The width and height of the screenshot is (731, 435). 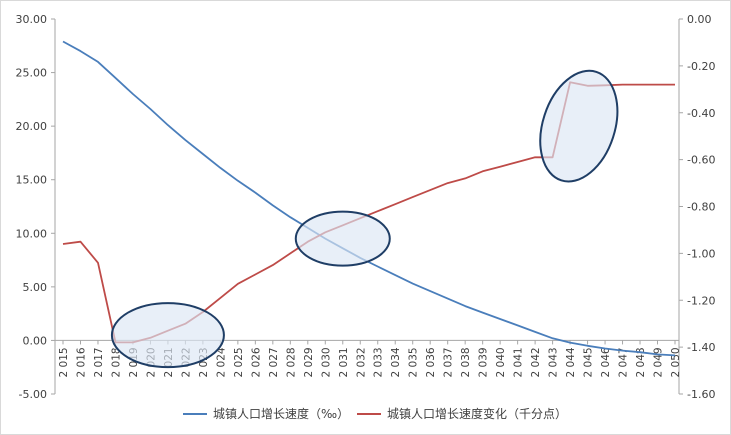 I want to click on x-tick-label: 2 045, so click(x=589, y=362).